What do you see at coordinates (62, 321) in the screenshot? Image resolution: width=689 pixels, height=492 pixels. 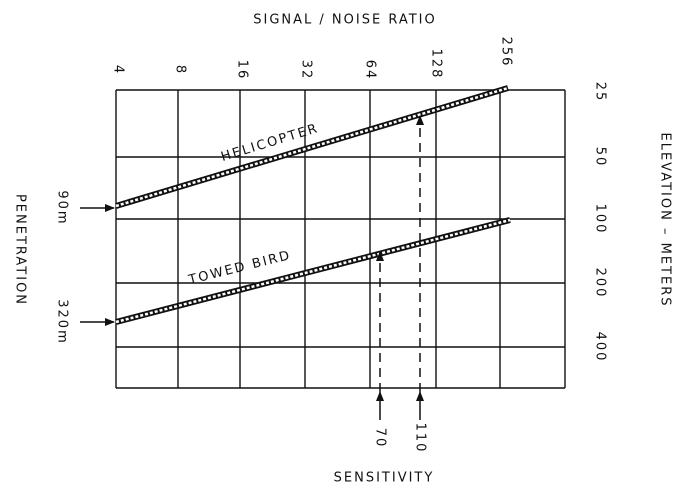 I see `left-label: 320m` at bounding box center [62, 321].